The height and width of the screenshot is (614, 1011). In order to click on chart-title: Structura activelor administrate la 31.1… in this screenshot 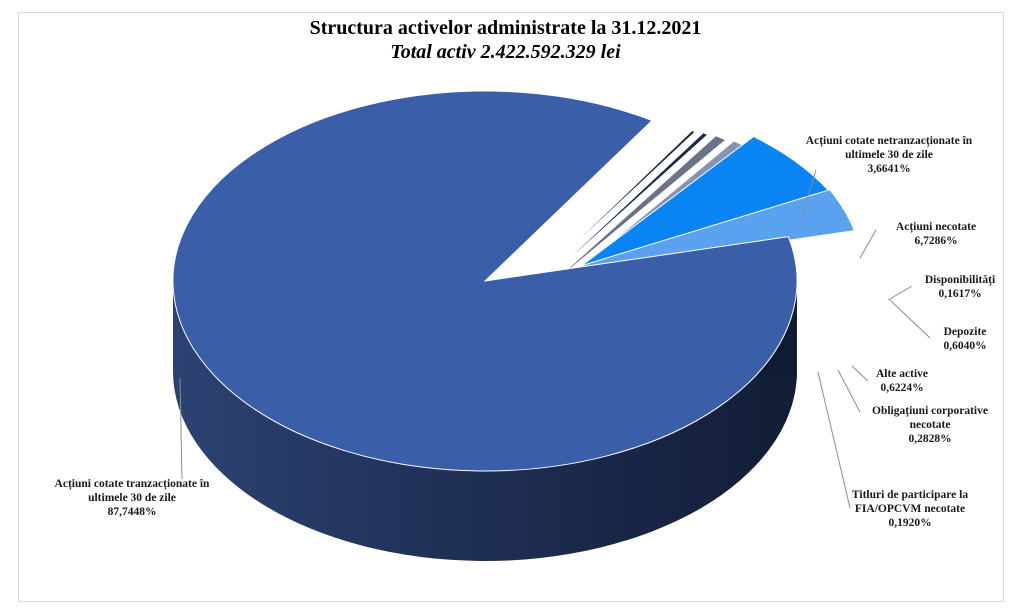, I will do `click(505, 28)`.